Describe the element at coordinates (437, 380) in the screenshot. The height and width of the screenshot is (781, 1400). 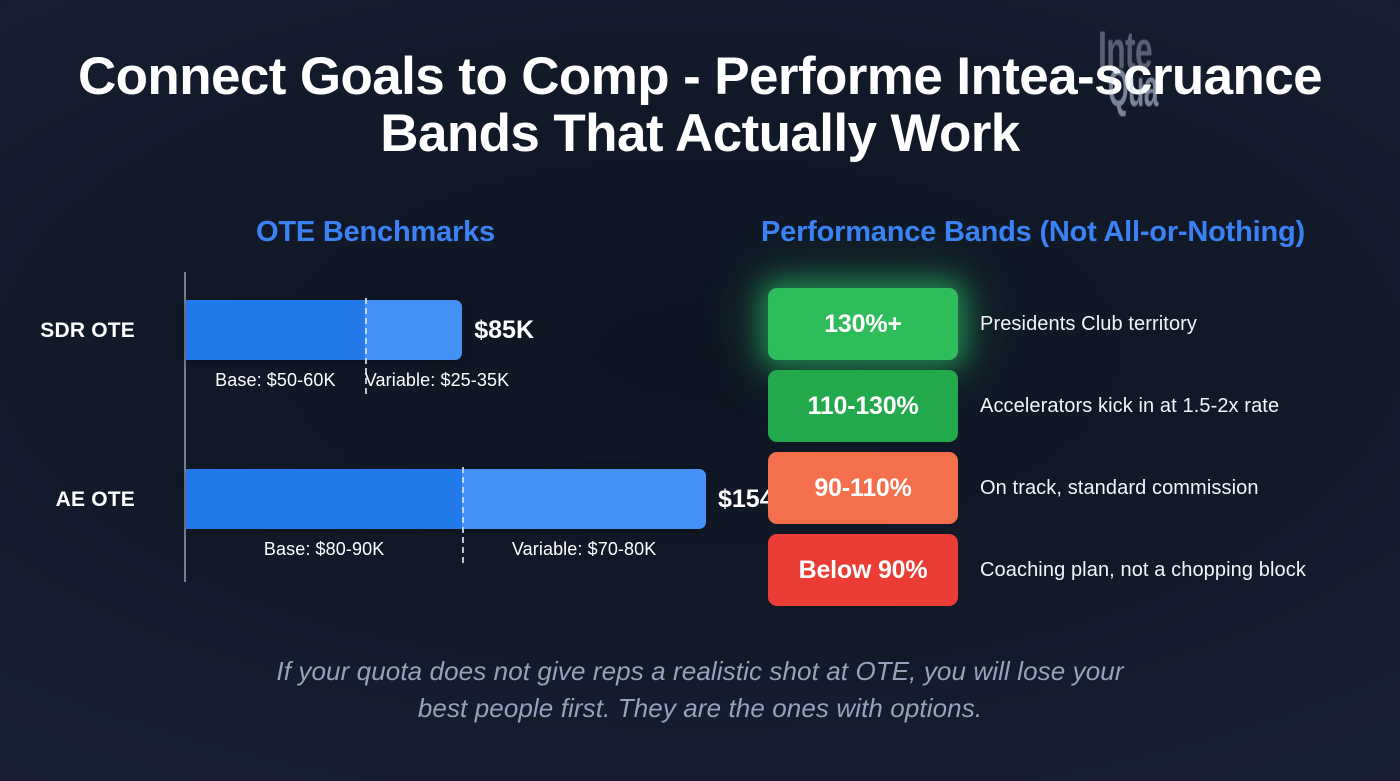
I see `bar-caption-variable-sdr: Variable: $25-35K` at that location.